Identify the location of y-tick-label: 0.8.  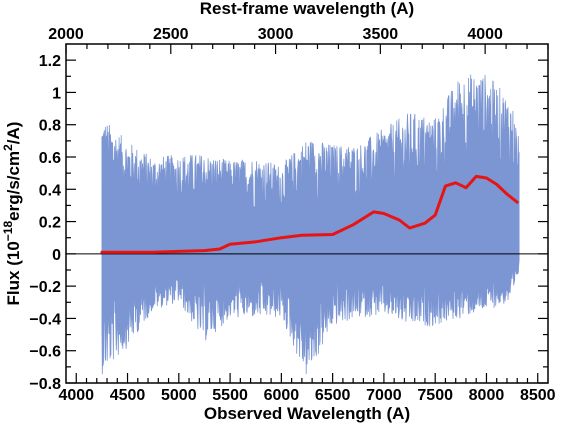
(50, 126).